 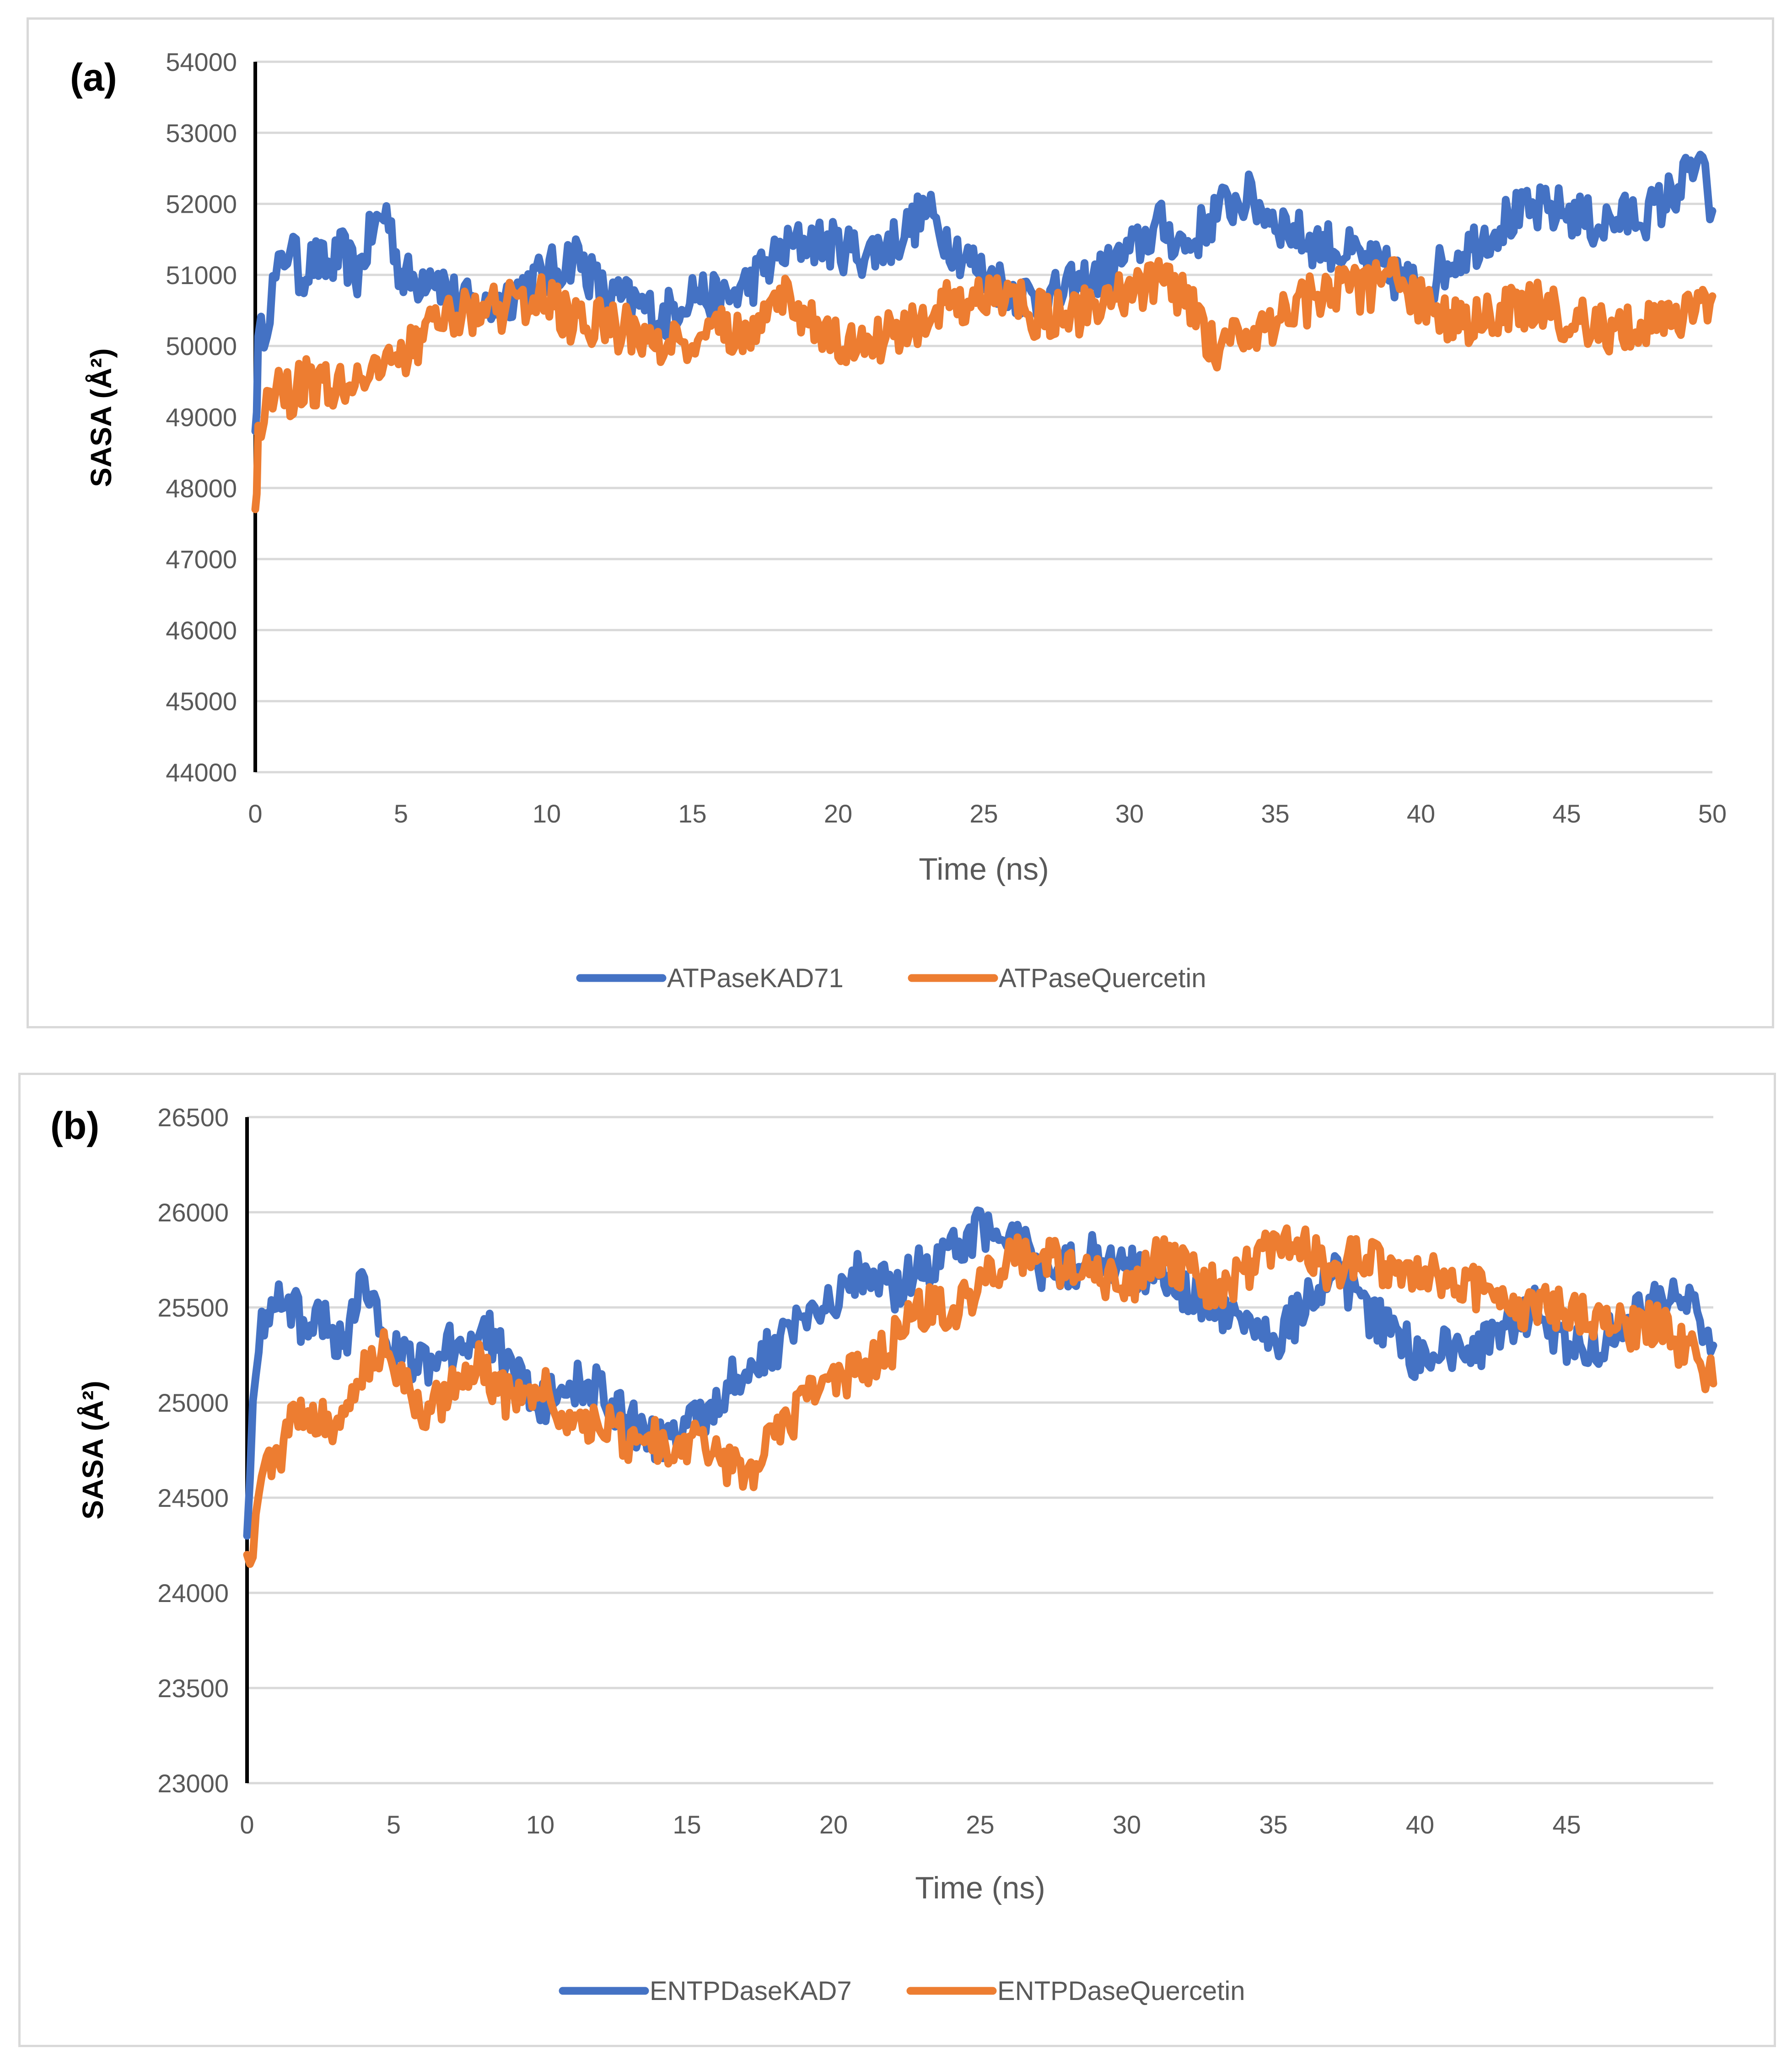 What do you see at coordinates (193, 1689) in the screenshot?
I see `y-tick-label: 23500` at bounding box center [193, 1689].